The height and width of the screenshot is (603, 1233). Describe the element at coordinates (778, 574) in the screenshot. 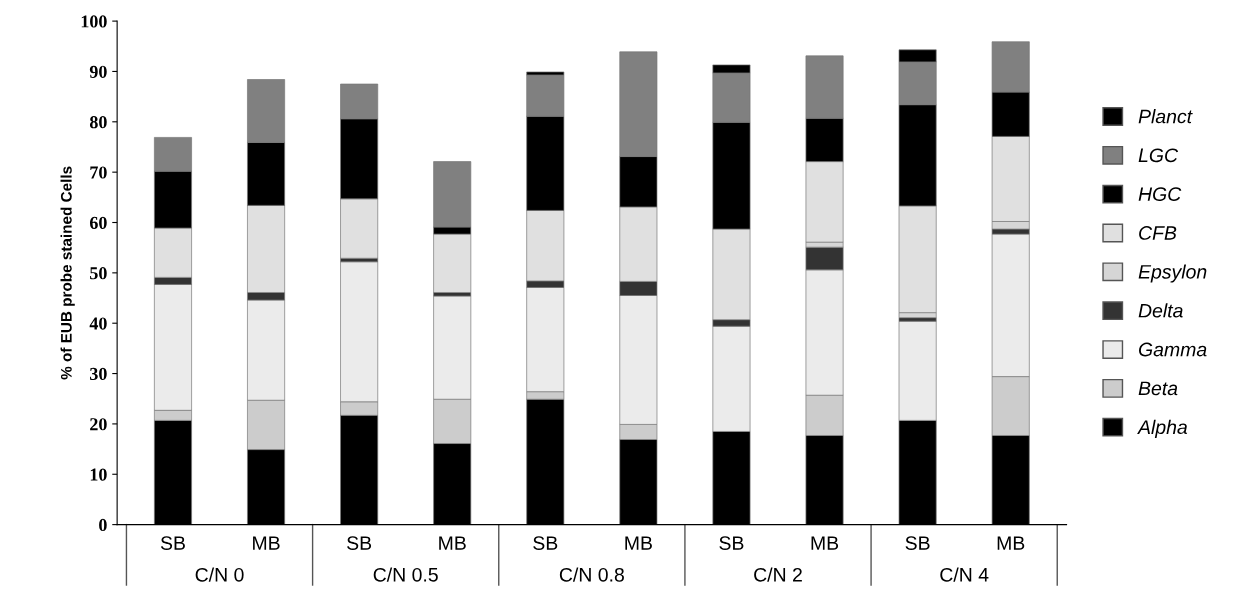

I see `text: C/N 2` at that location.